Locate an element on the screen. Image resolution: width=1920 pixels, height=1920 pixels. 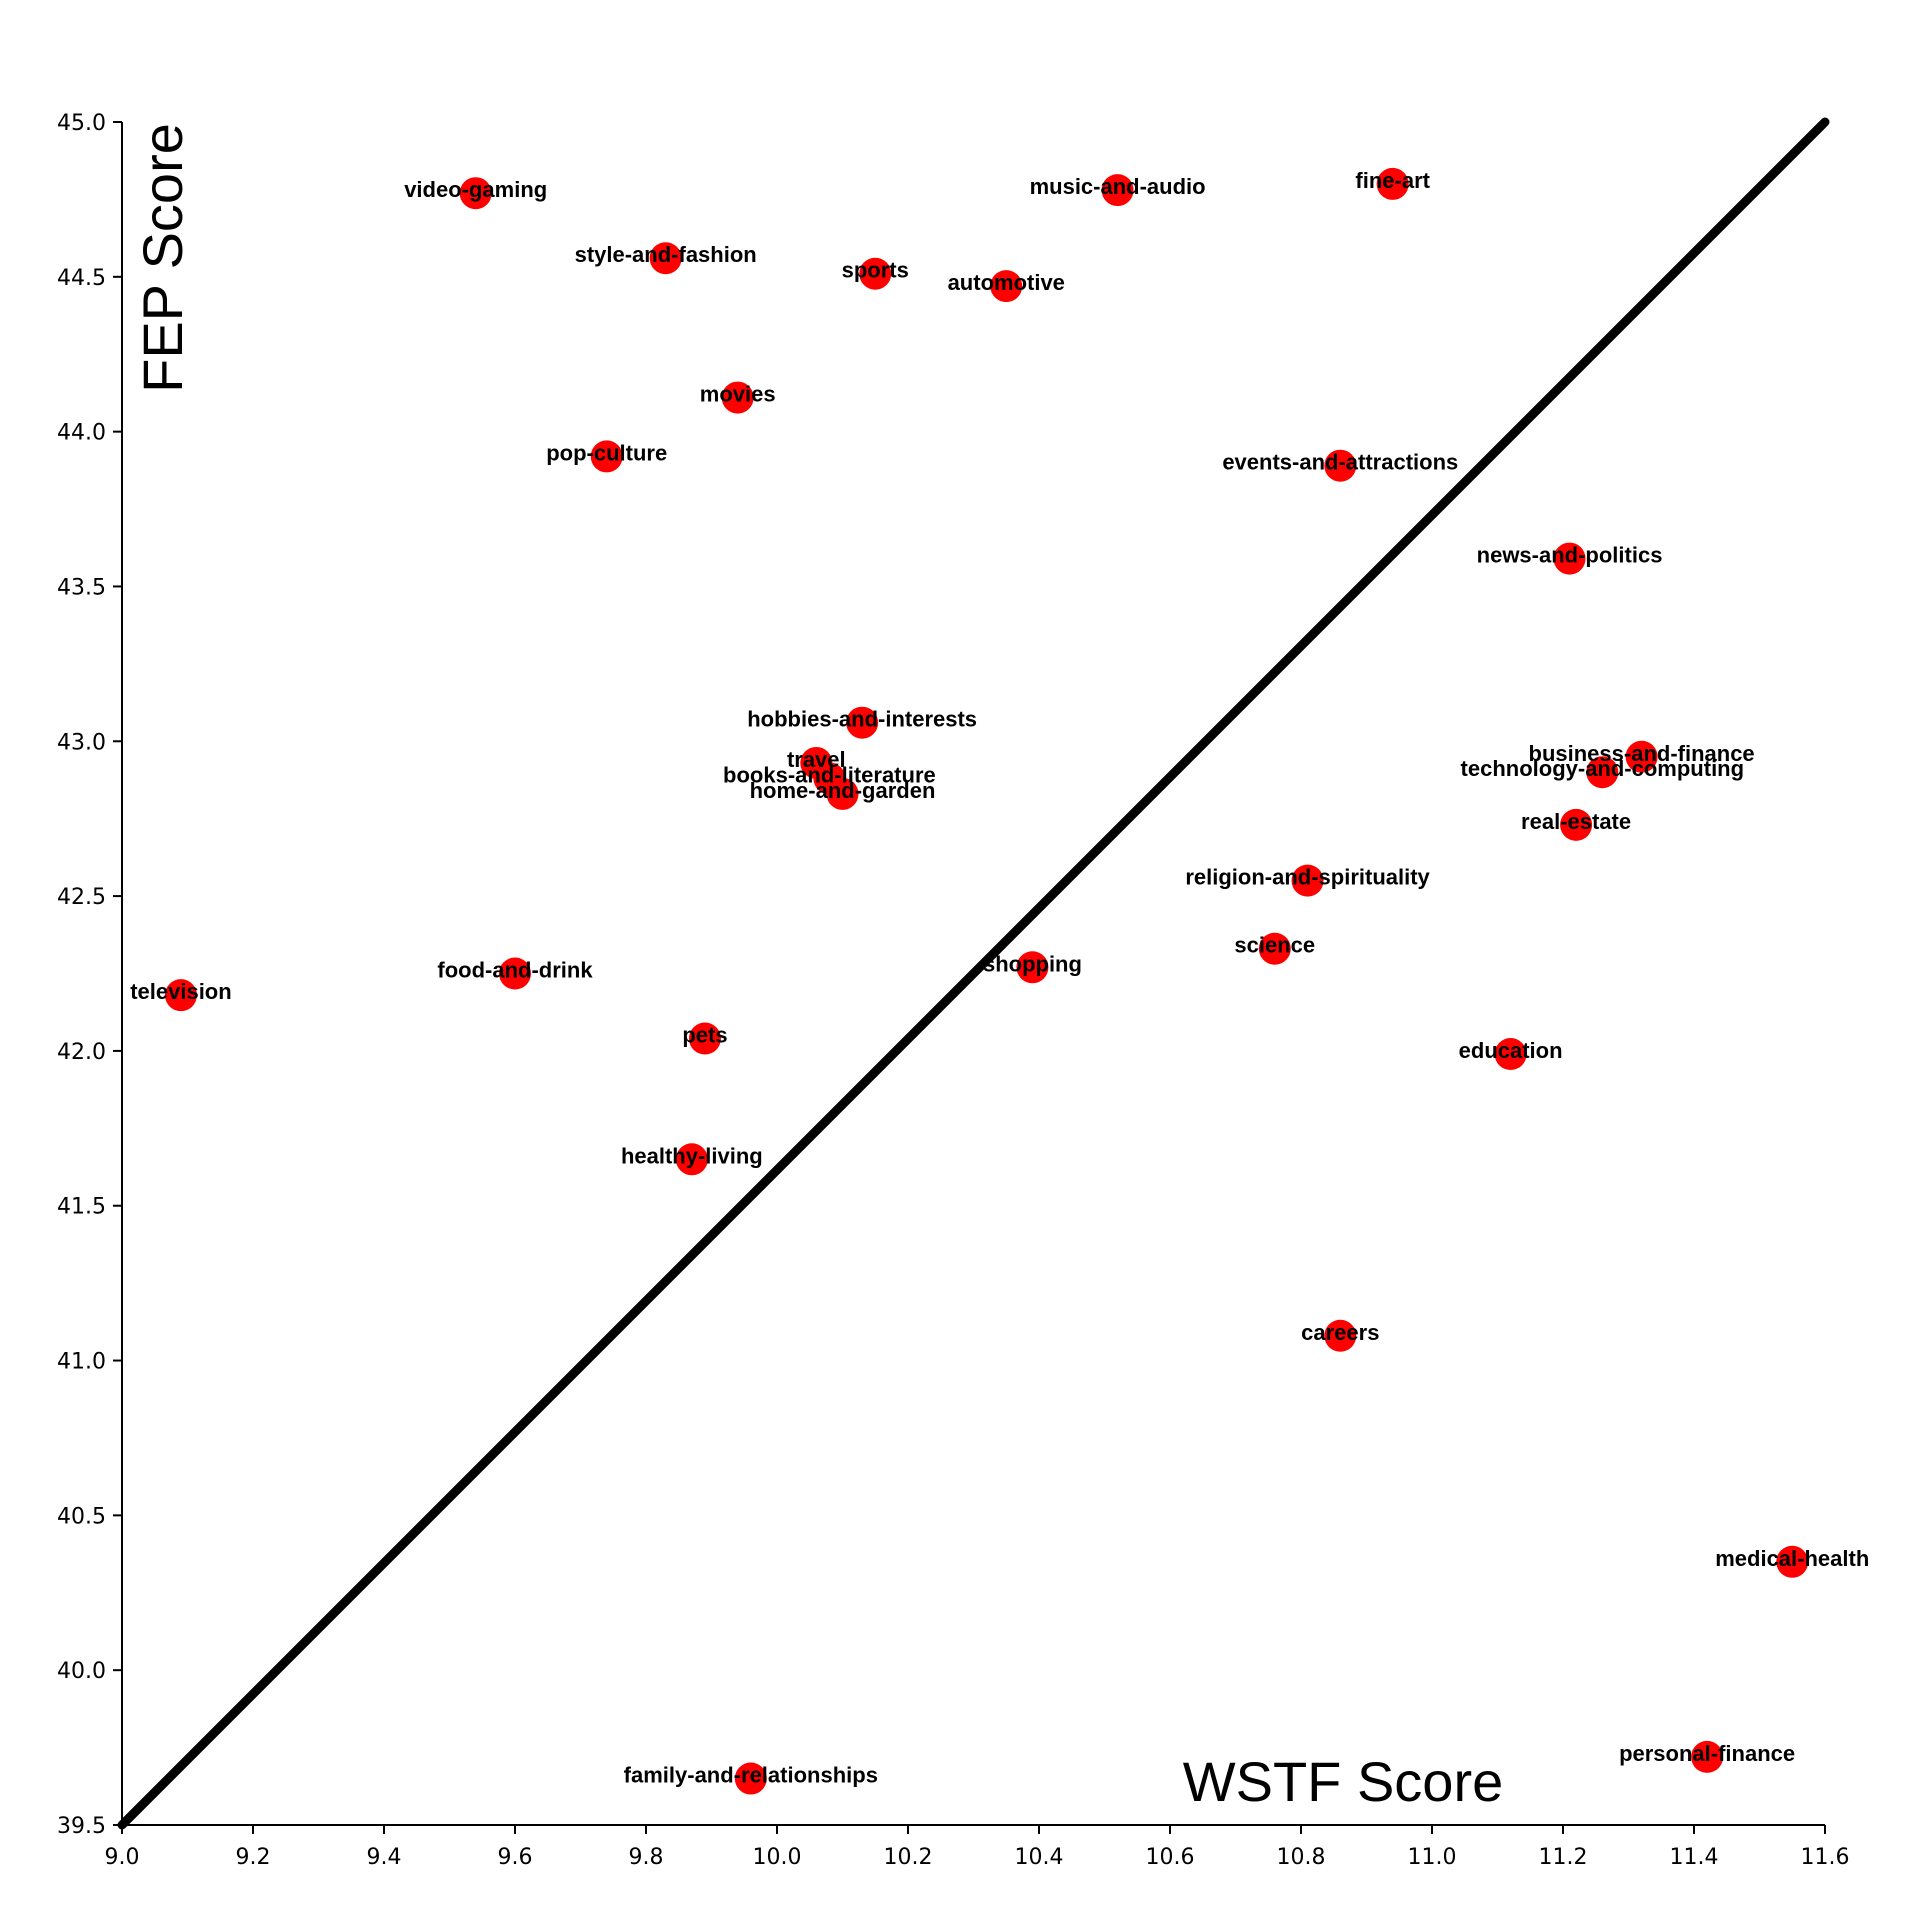
point-label: sports is located at coordinates (875, 270).